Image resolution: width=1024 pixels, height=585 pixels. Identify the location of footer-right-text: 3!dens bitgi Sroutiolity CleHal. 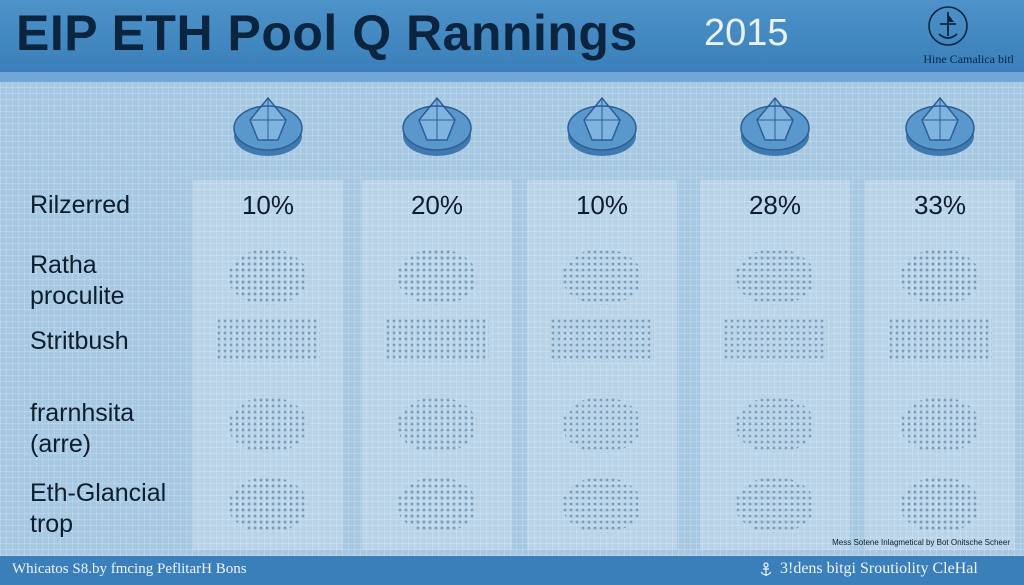
(879, 568).